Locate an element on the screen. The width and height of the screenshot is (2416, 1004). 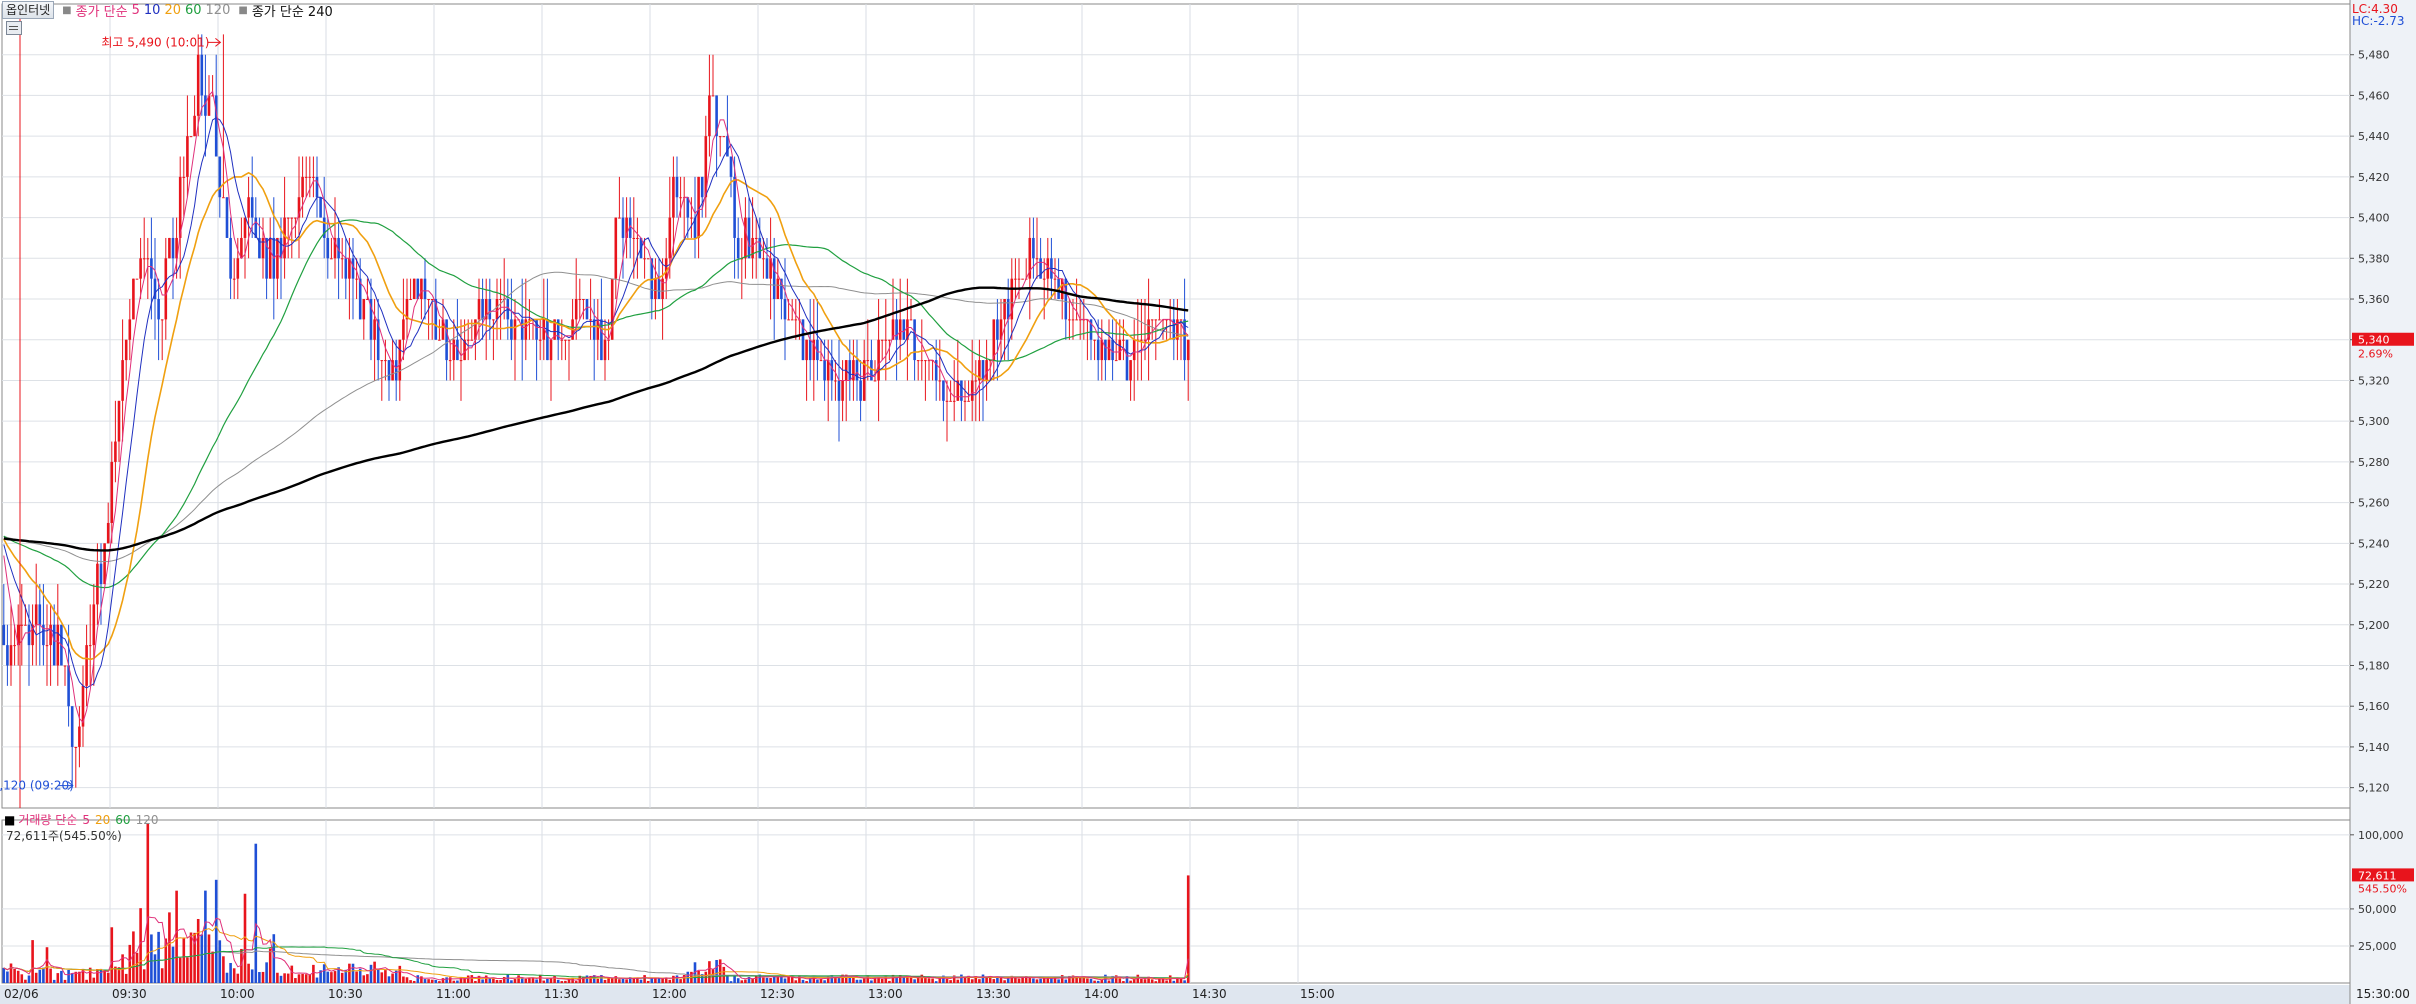
price-tick-label: 5,180 is located at coordinates (2374, 665).